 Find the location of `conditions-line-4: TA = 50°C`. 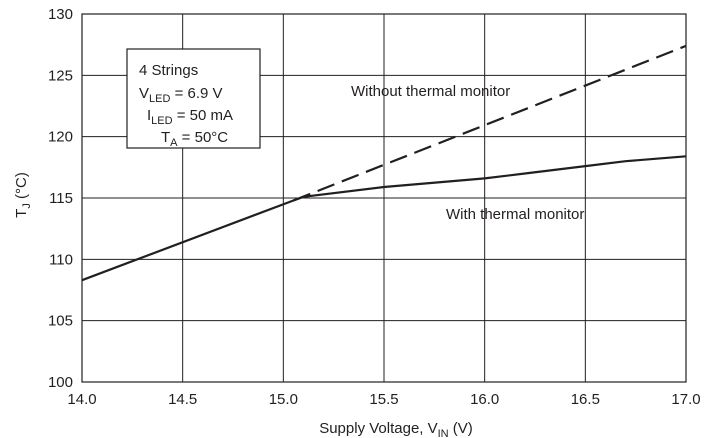

conditions-line-4: TA = 50°C is located at coordinates (194, 139).